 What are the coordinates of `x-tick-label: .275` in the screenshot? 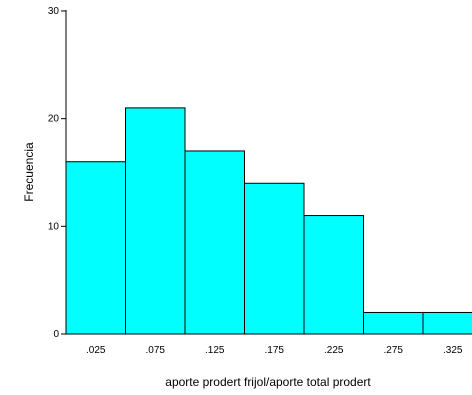 It's located at (394, 350).